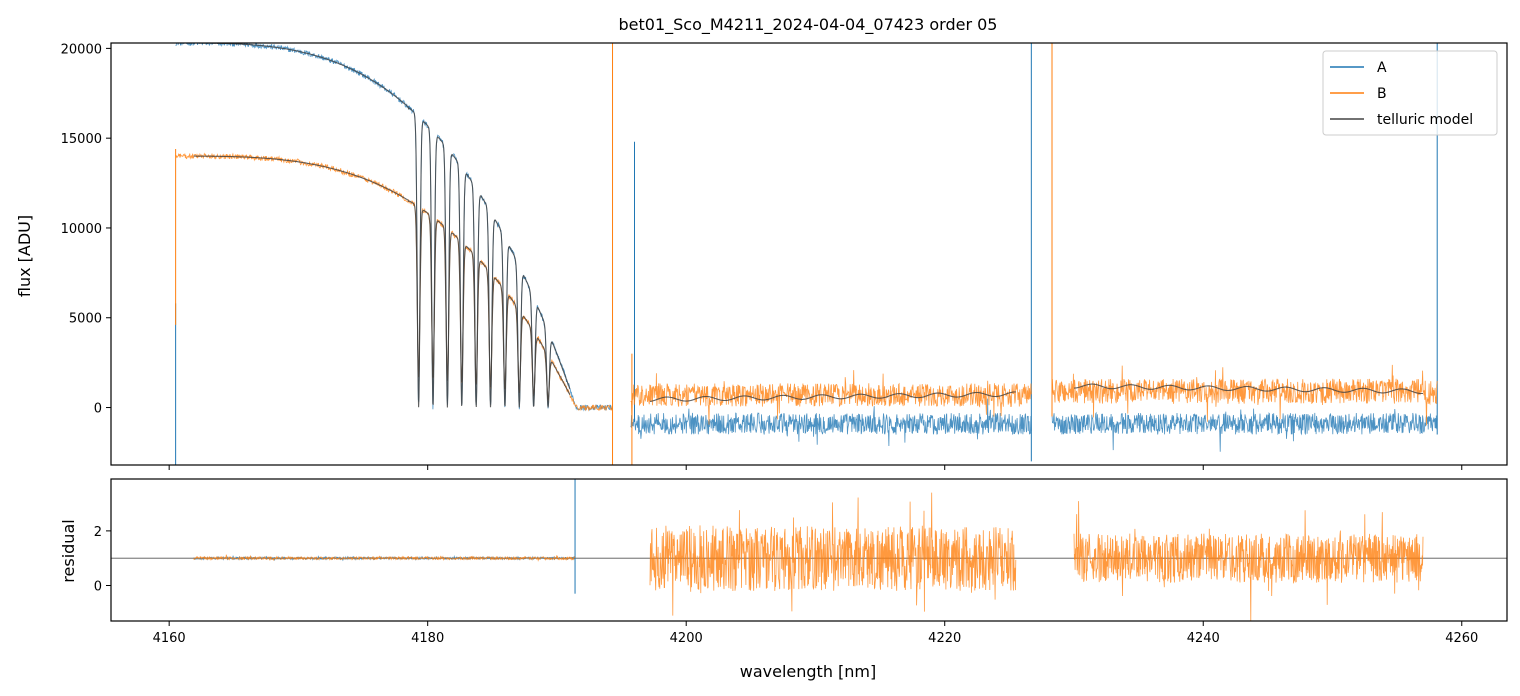 This screenshot has height=696, width=1520. I want to click on flux-y-tick-label-2: 10000, so click(81, 229).